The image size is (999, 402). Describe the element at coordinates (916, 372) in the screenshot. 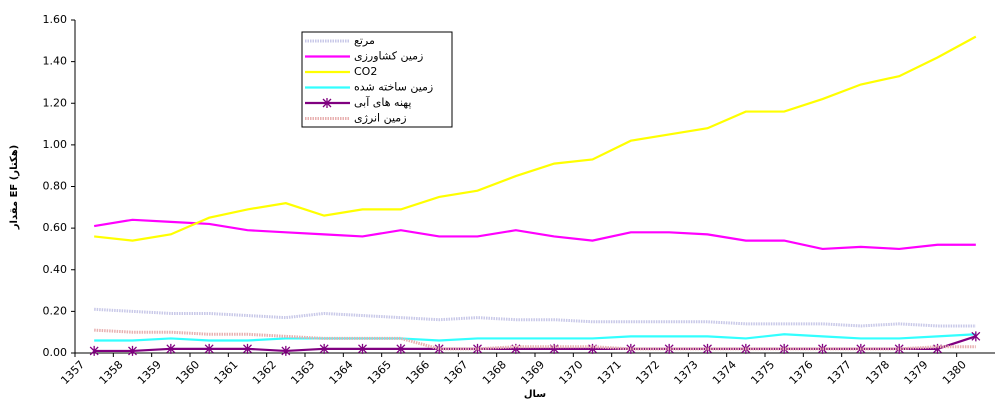

I see `x-tick-label: 1379` at that location.